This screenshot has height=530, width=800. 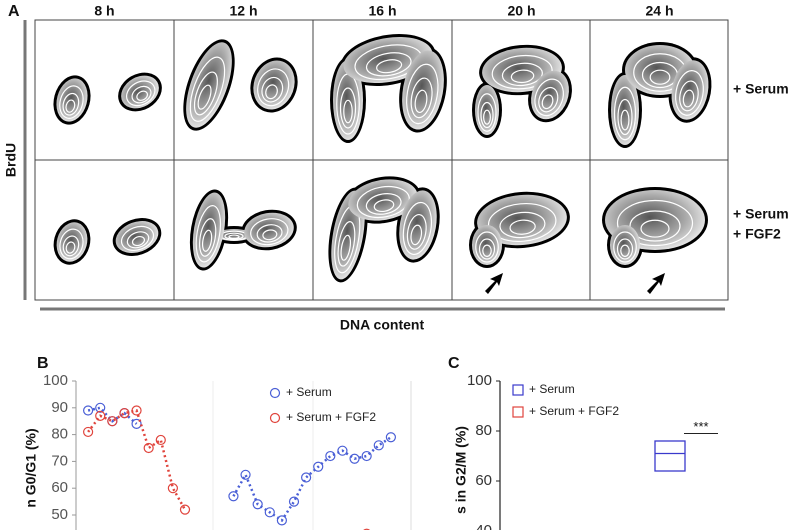 What do you see at coordinates (454, 363) in the screenshot?
I see `panel-label: C` at bounding box center [454, 363].